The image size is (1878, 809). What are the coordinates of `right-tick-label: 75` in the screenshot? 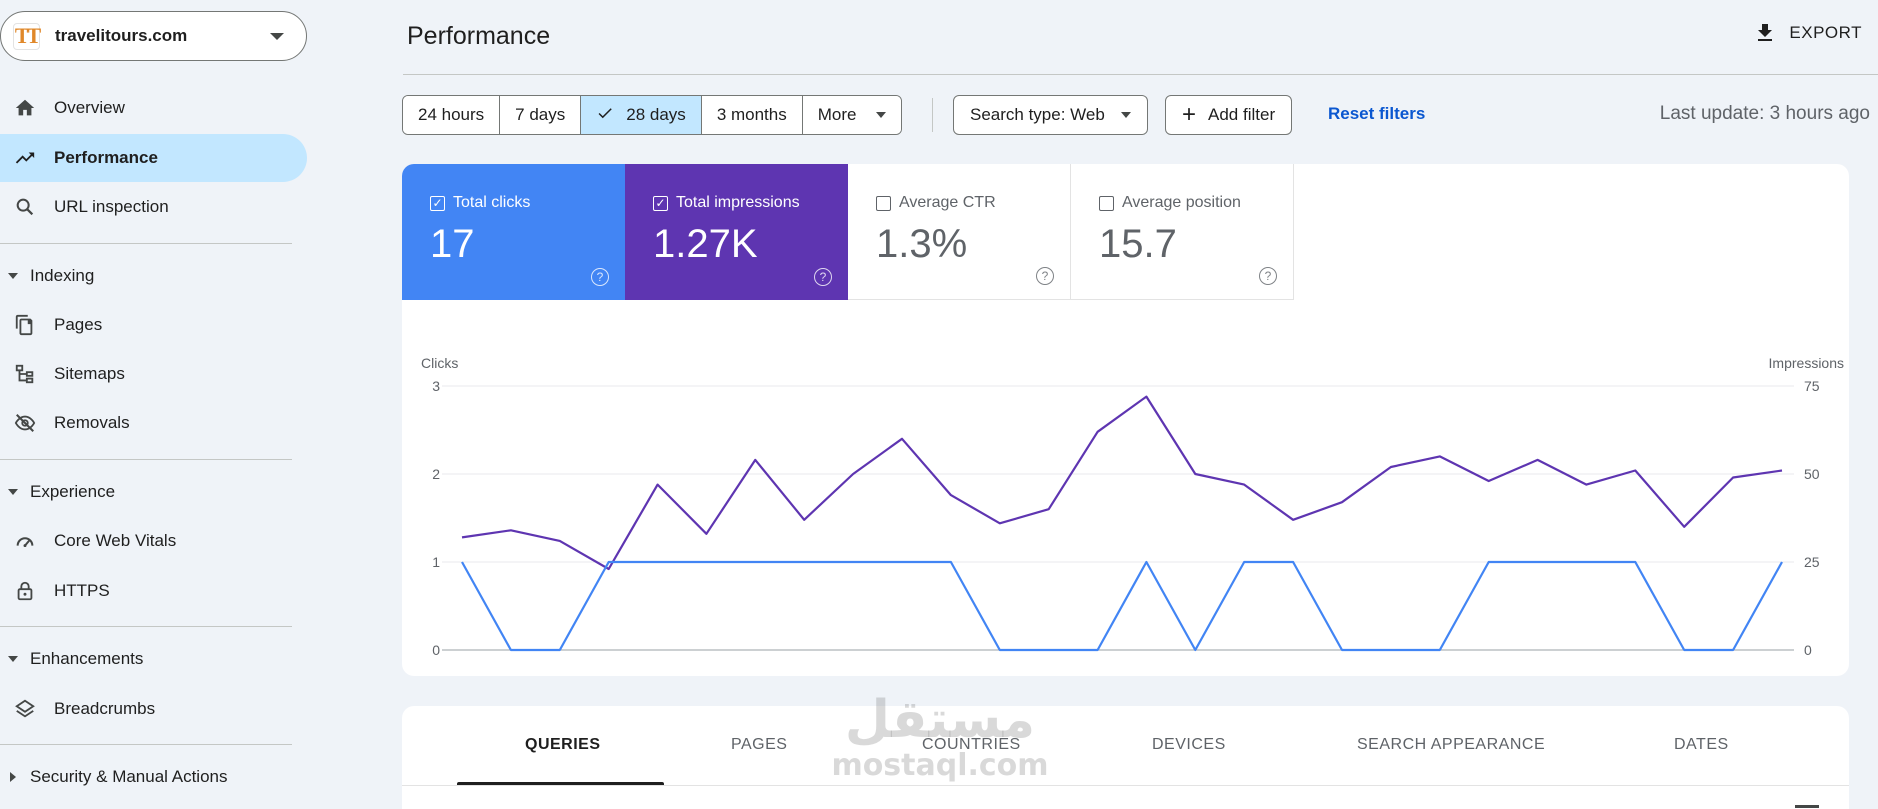 It's located at (1812, 386).